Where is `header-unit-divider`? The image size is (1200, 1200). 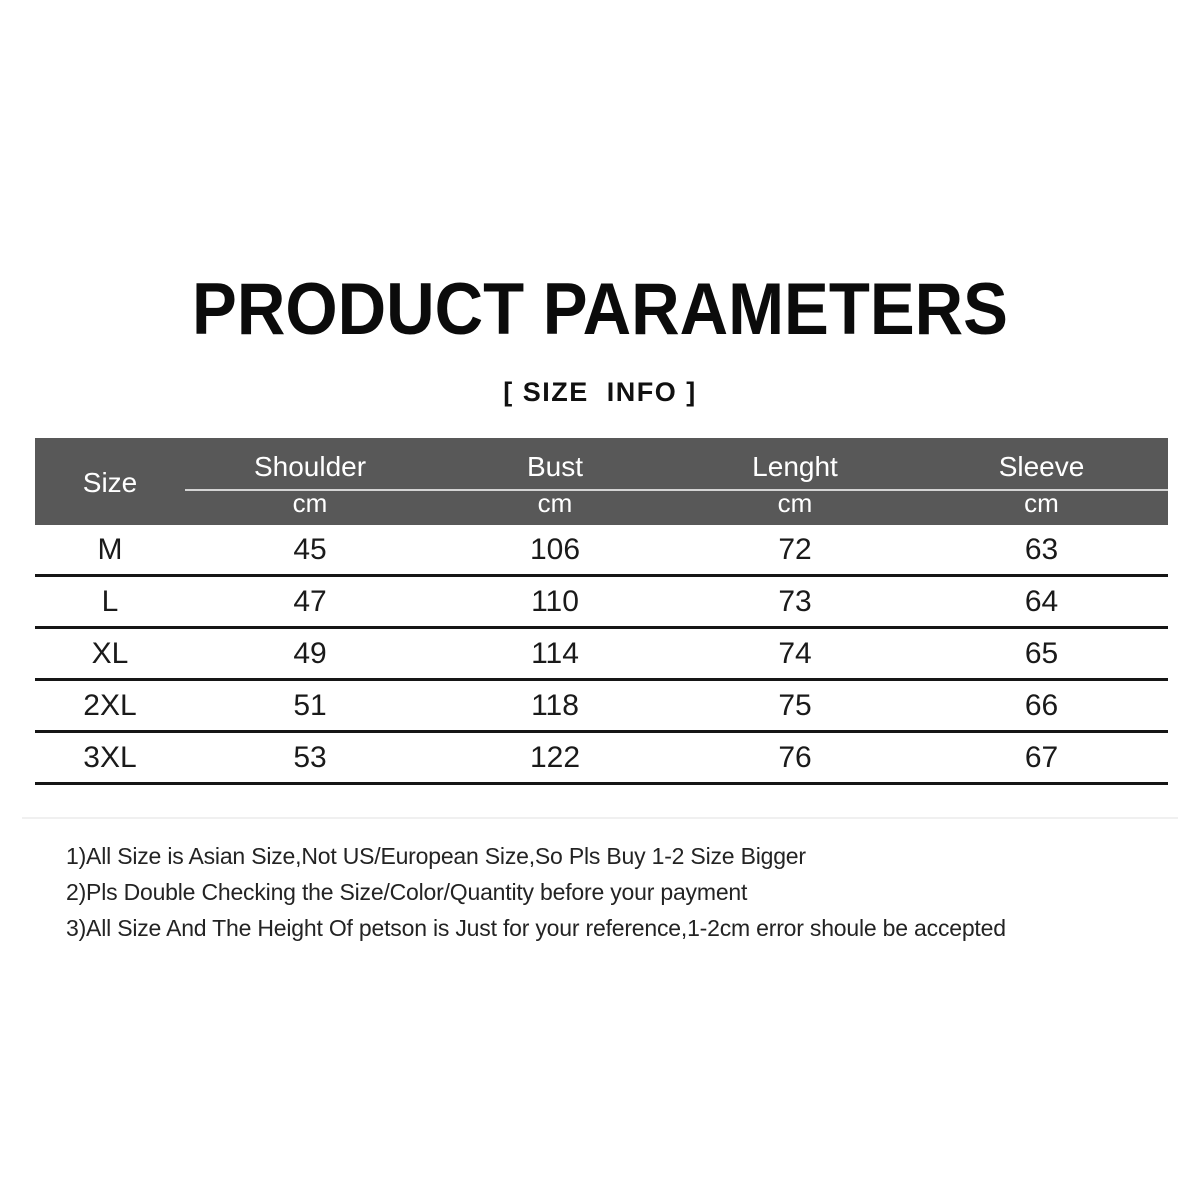
header-unit-divider is located at coordinates (676, 490).